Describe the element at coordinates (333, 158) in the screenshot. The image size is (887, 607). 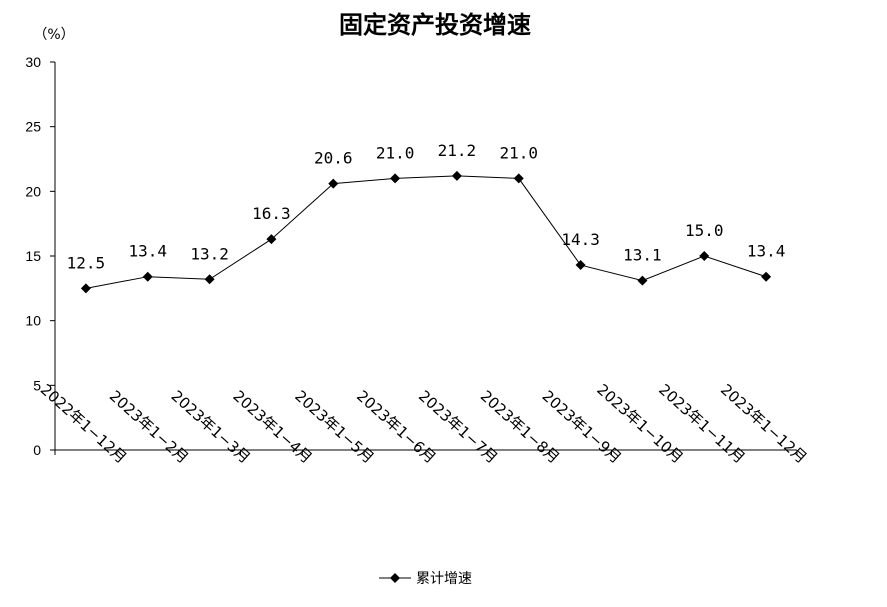
I see `data-label: 20.6` at that location.